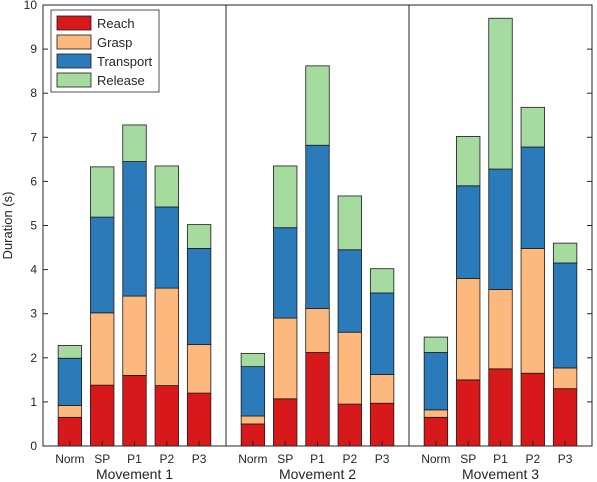 Image resolution: width=597 pixels, height=482 pixels. I want to click on y-tick-label: 7, so click(33, 137).